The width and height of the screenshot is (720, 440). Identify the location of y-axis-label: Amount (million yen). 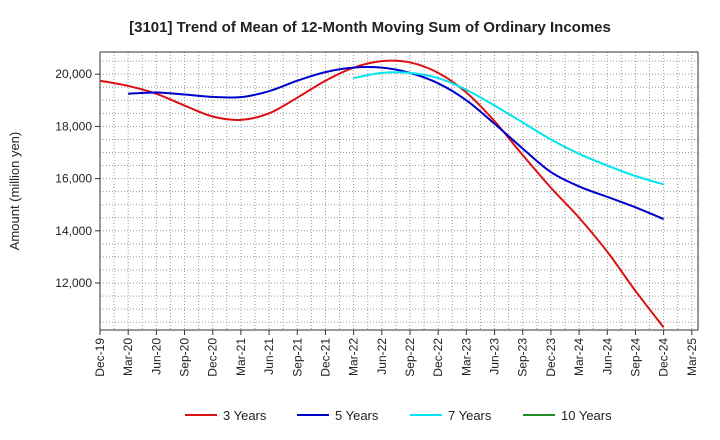
(14, 191).